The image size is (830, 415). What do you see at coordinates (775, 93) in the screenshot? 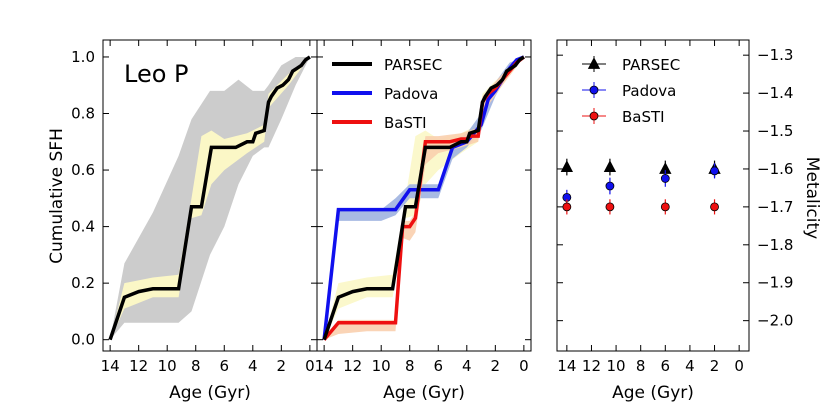
I see `p3-ytick-label--1.4: −1.4` at bounding box center [775, 93].